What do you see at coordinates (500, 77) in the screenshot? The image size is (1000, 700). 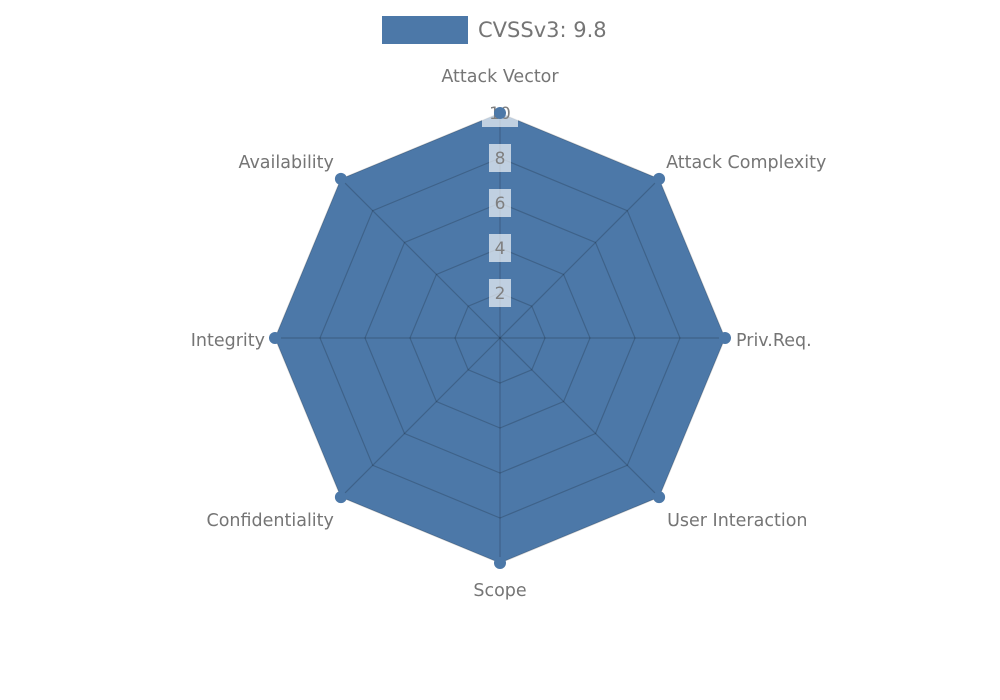 I see `axis-label-attack-vector: Attack Vector` at bounding box center [500, 77].